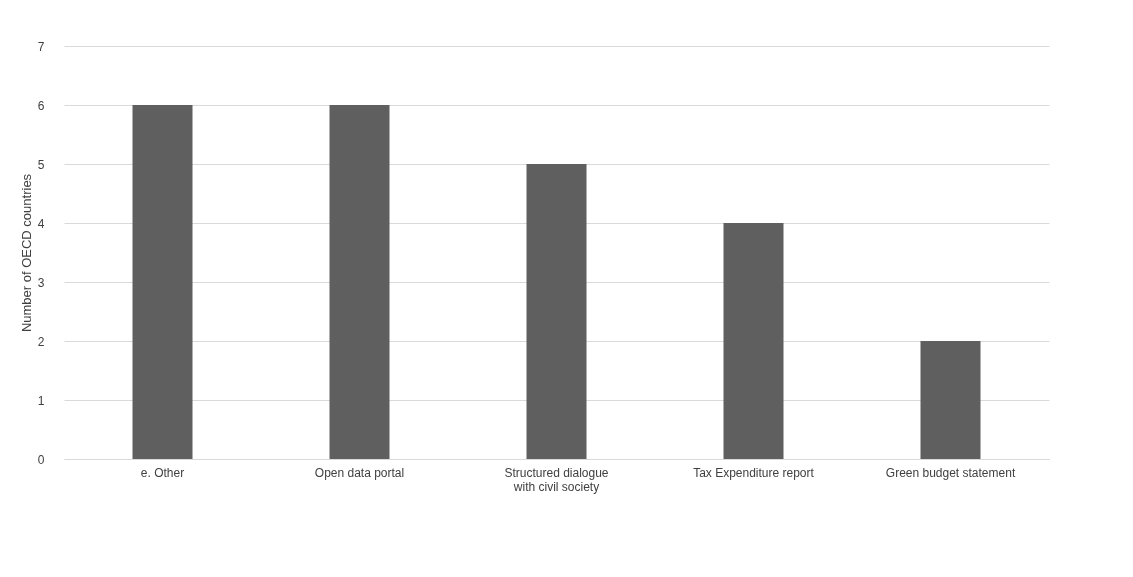 This screenshot has width=1133, height=577. I want to click on x-tick-label: Open data portal, so click(359, 472).